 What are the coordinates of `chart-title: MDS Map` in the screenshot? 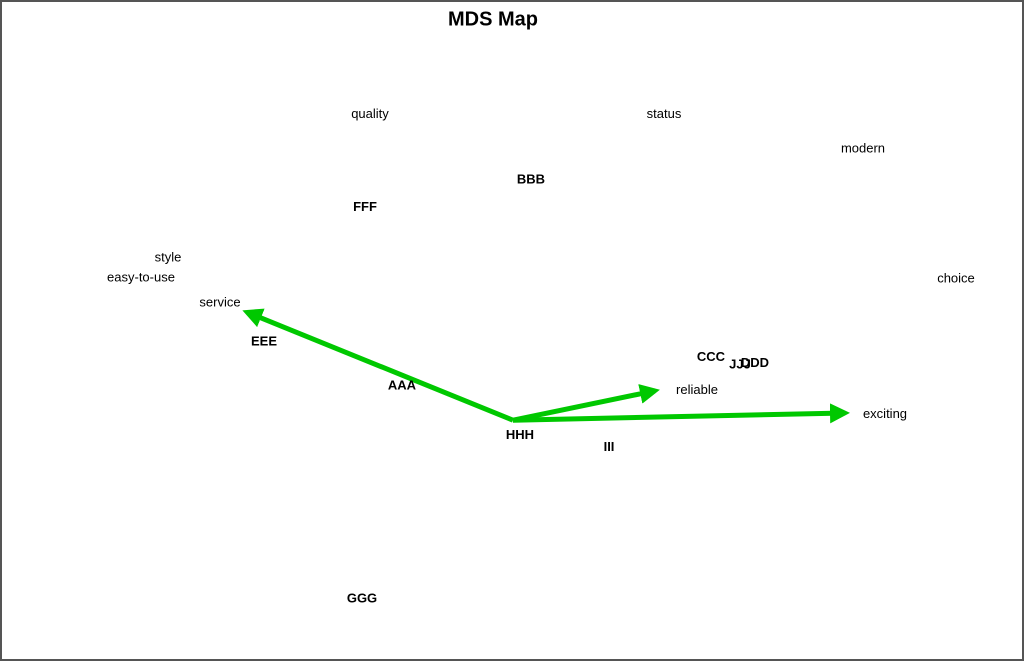 It's located at (493, 19).